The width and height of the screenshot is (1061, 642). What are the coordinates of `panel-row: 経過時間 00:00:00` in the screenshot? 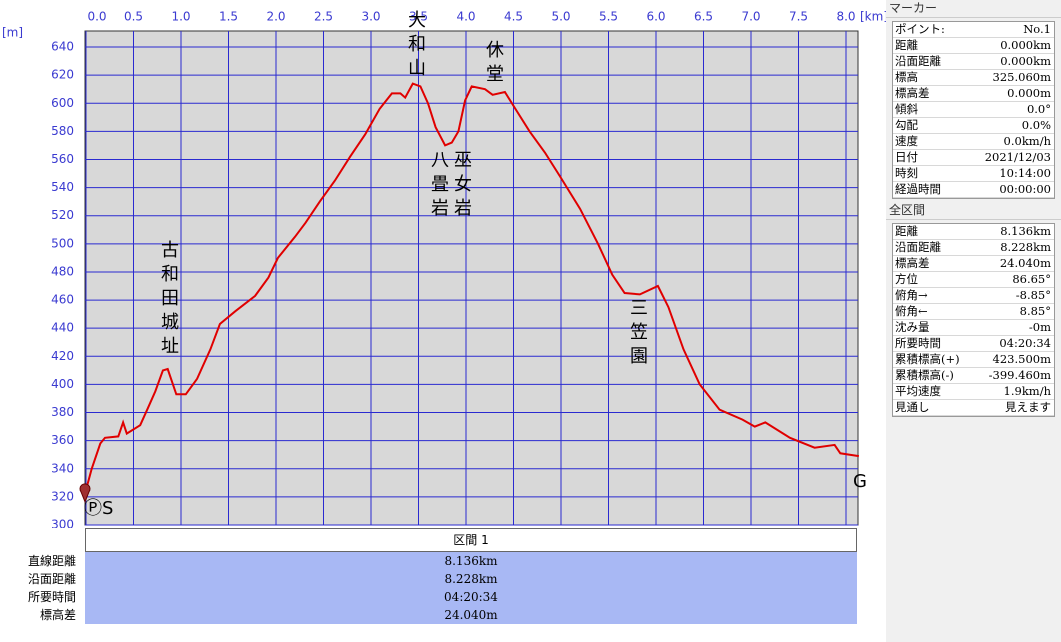 It's located at (973, 190).